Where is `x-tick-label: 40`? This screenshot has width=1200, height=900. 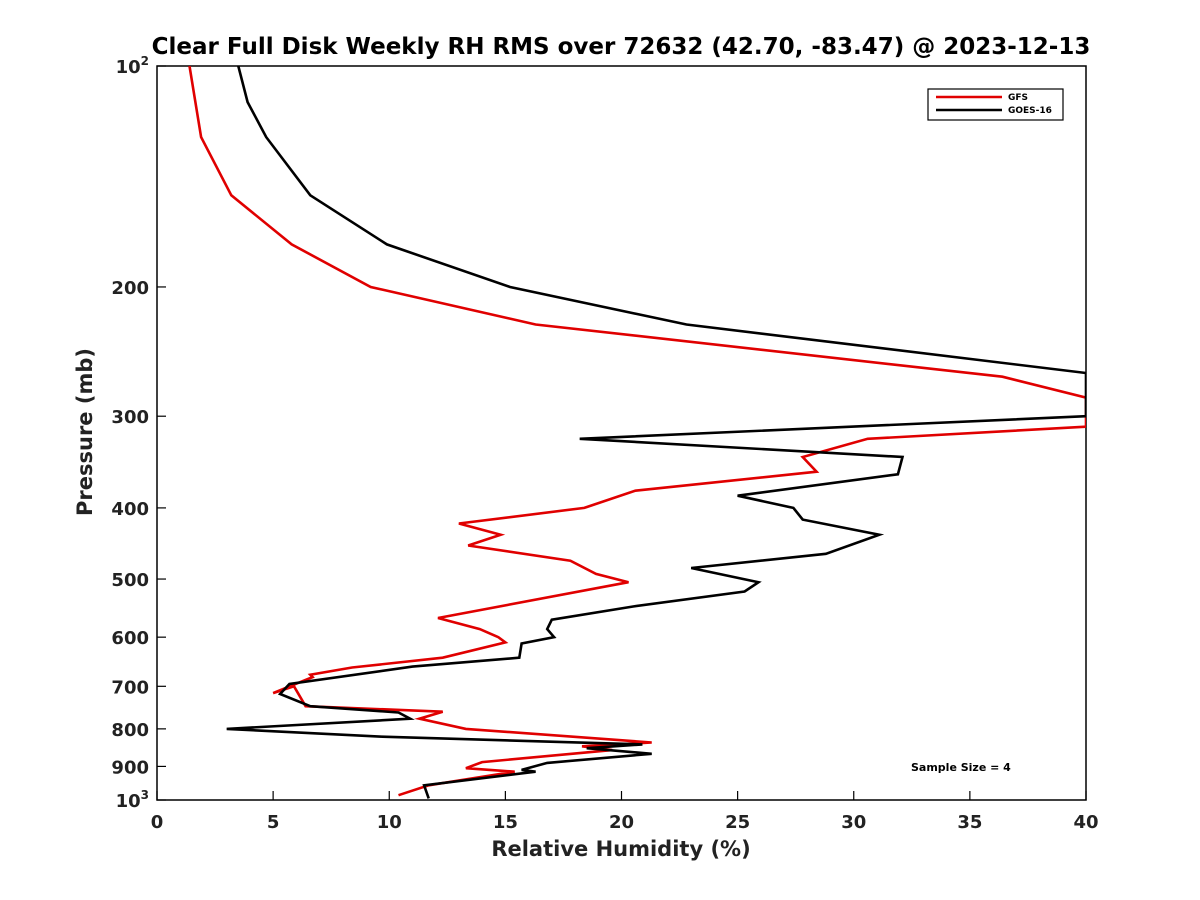
x-tick-label: 40 is located at coordinates (1085, 822).